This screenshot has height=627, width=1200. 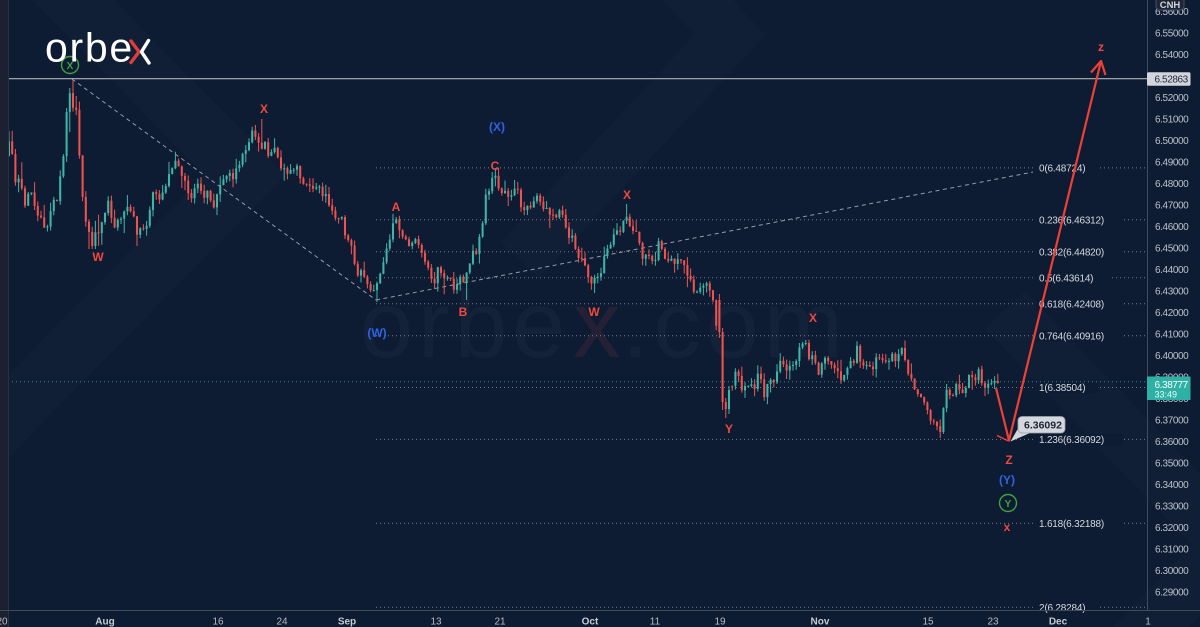 I want to click on svg-text: 11, so click(x=655, y=622).